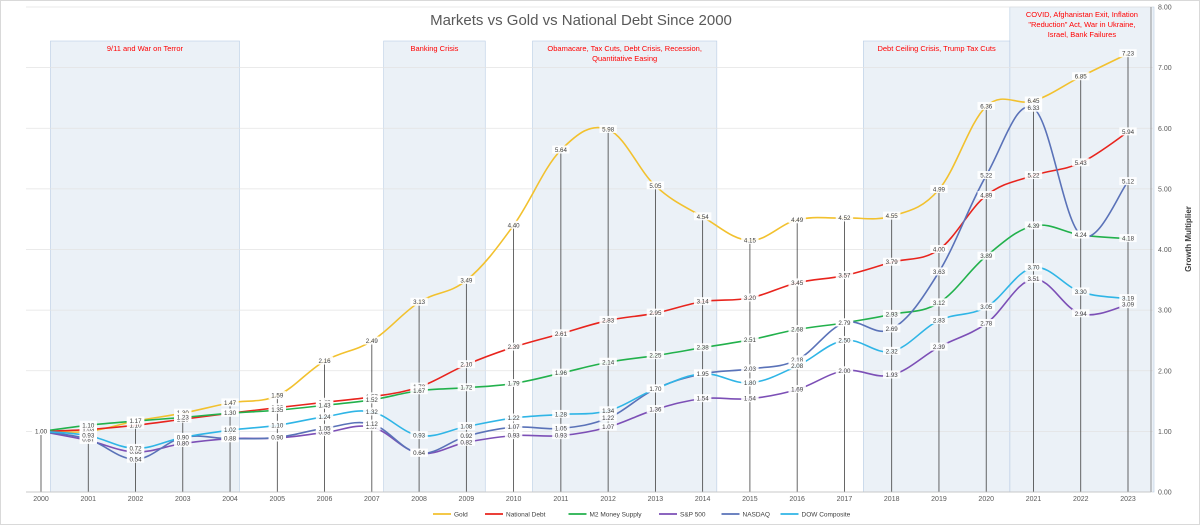 The image size is (1200, 525). Describe the element at coordinates (183, 417) in the screenshot. I see `data-label-m2-money-supply-2003: 1.23` at that location.